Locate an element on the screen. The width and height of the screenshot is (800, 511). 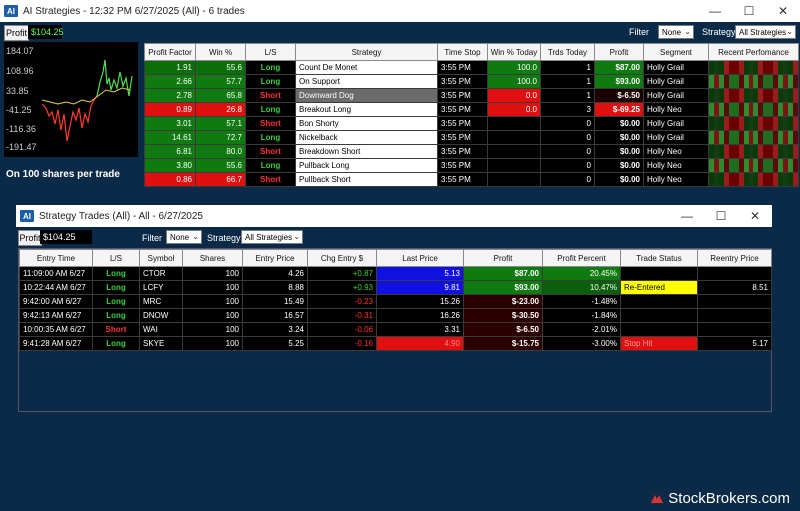
trds-today-cell: 0 is located at coordinates (567, 151).